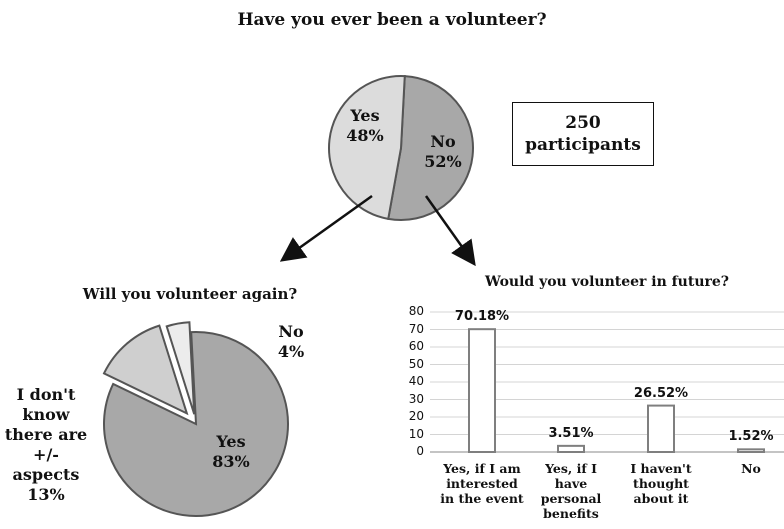 This screenshot has height=529, width=784. What do you see at coordinates (583, 134) in the screenshot?
I see `participants-box: 250 participants` at bounding box center [583, 134].